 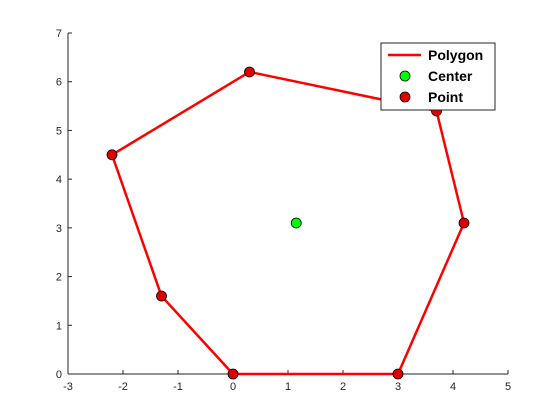 What do you see at coordinates (59, 34) in the screenshot?
I see `y-tick-label: 7` at bounding box center [59, 34].